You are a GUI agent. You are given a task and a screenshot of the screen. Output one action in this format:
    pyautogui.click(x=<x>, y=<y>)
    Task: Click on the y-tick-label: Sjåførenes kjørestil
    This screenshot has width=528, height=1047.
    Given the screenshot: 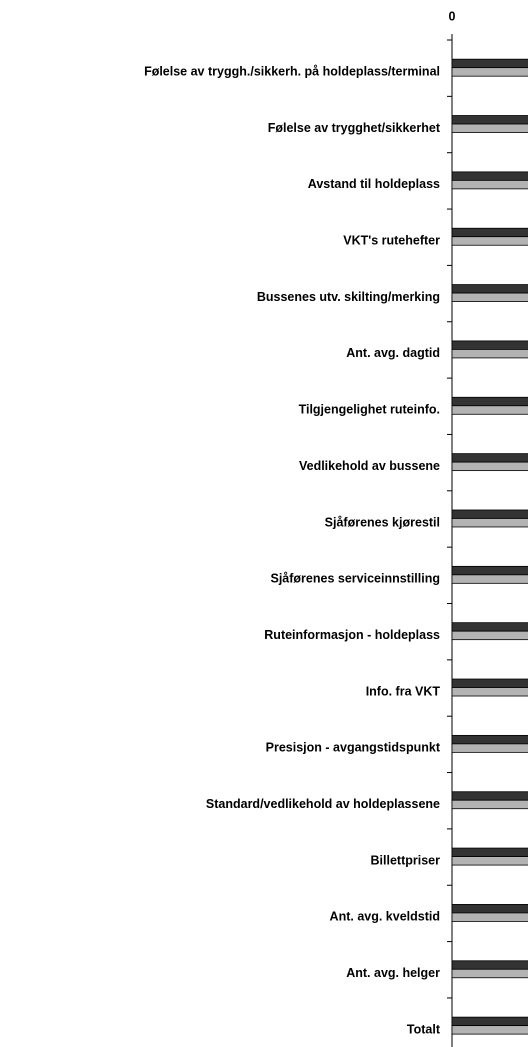 What is the action you would take?
    pyautogui.click(x=382, y=522)
    